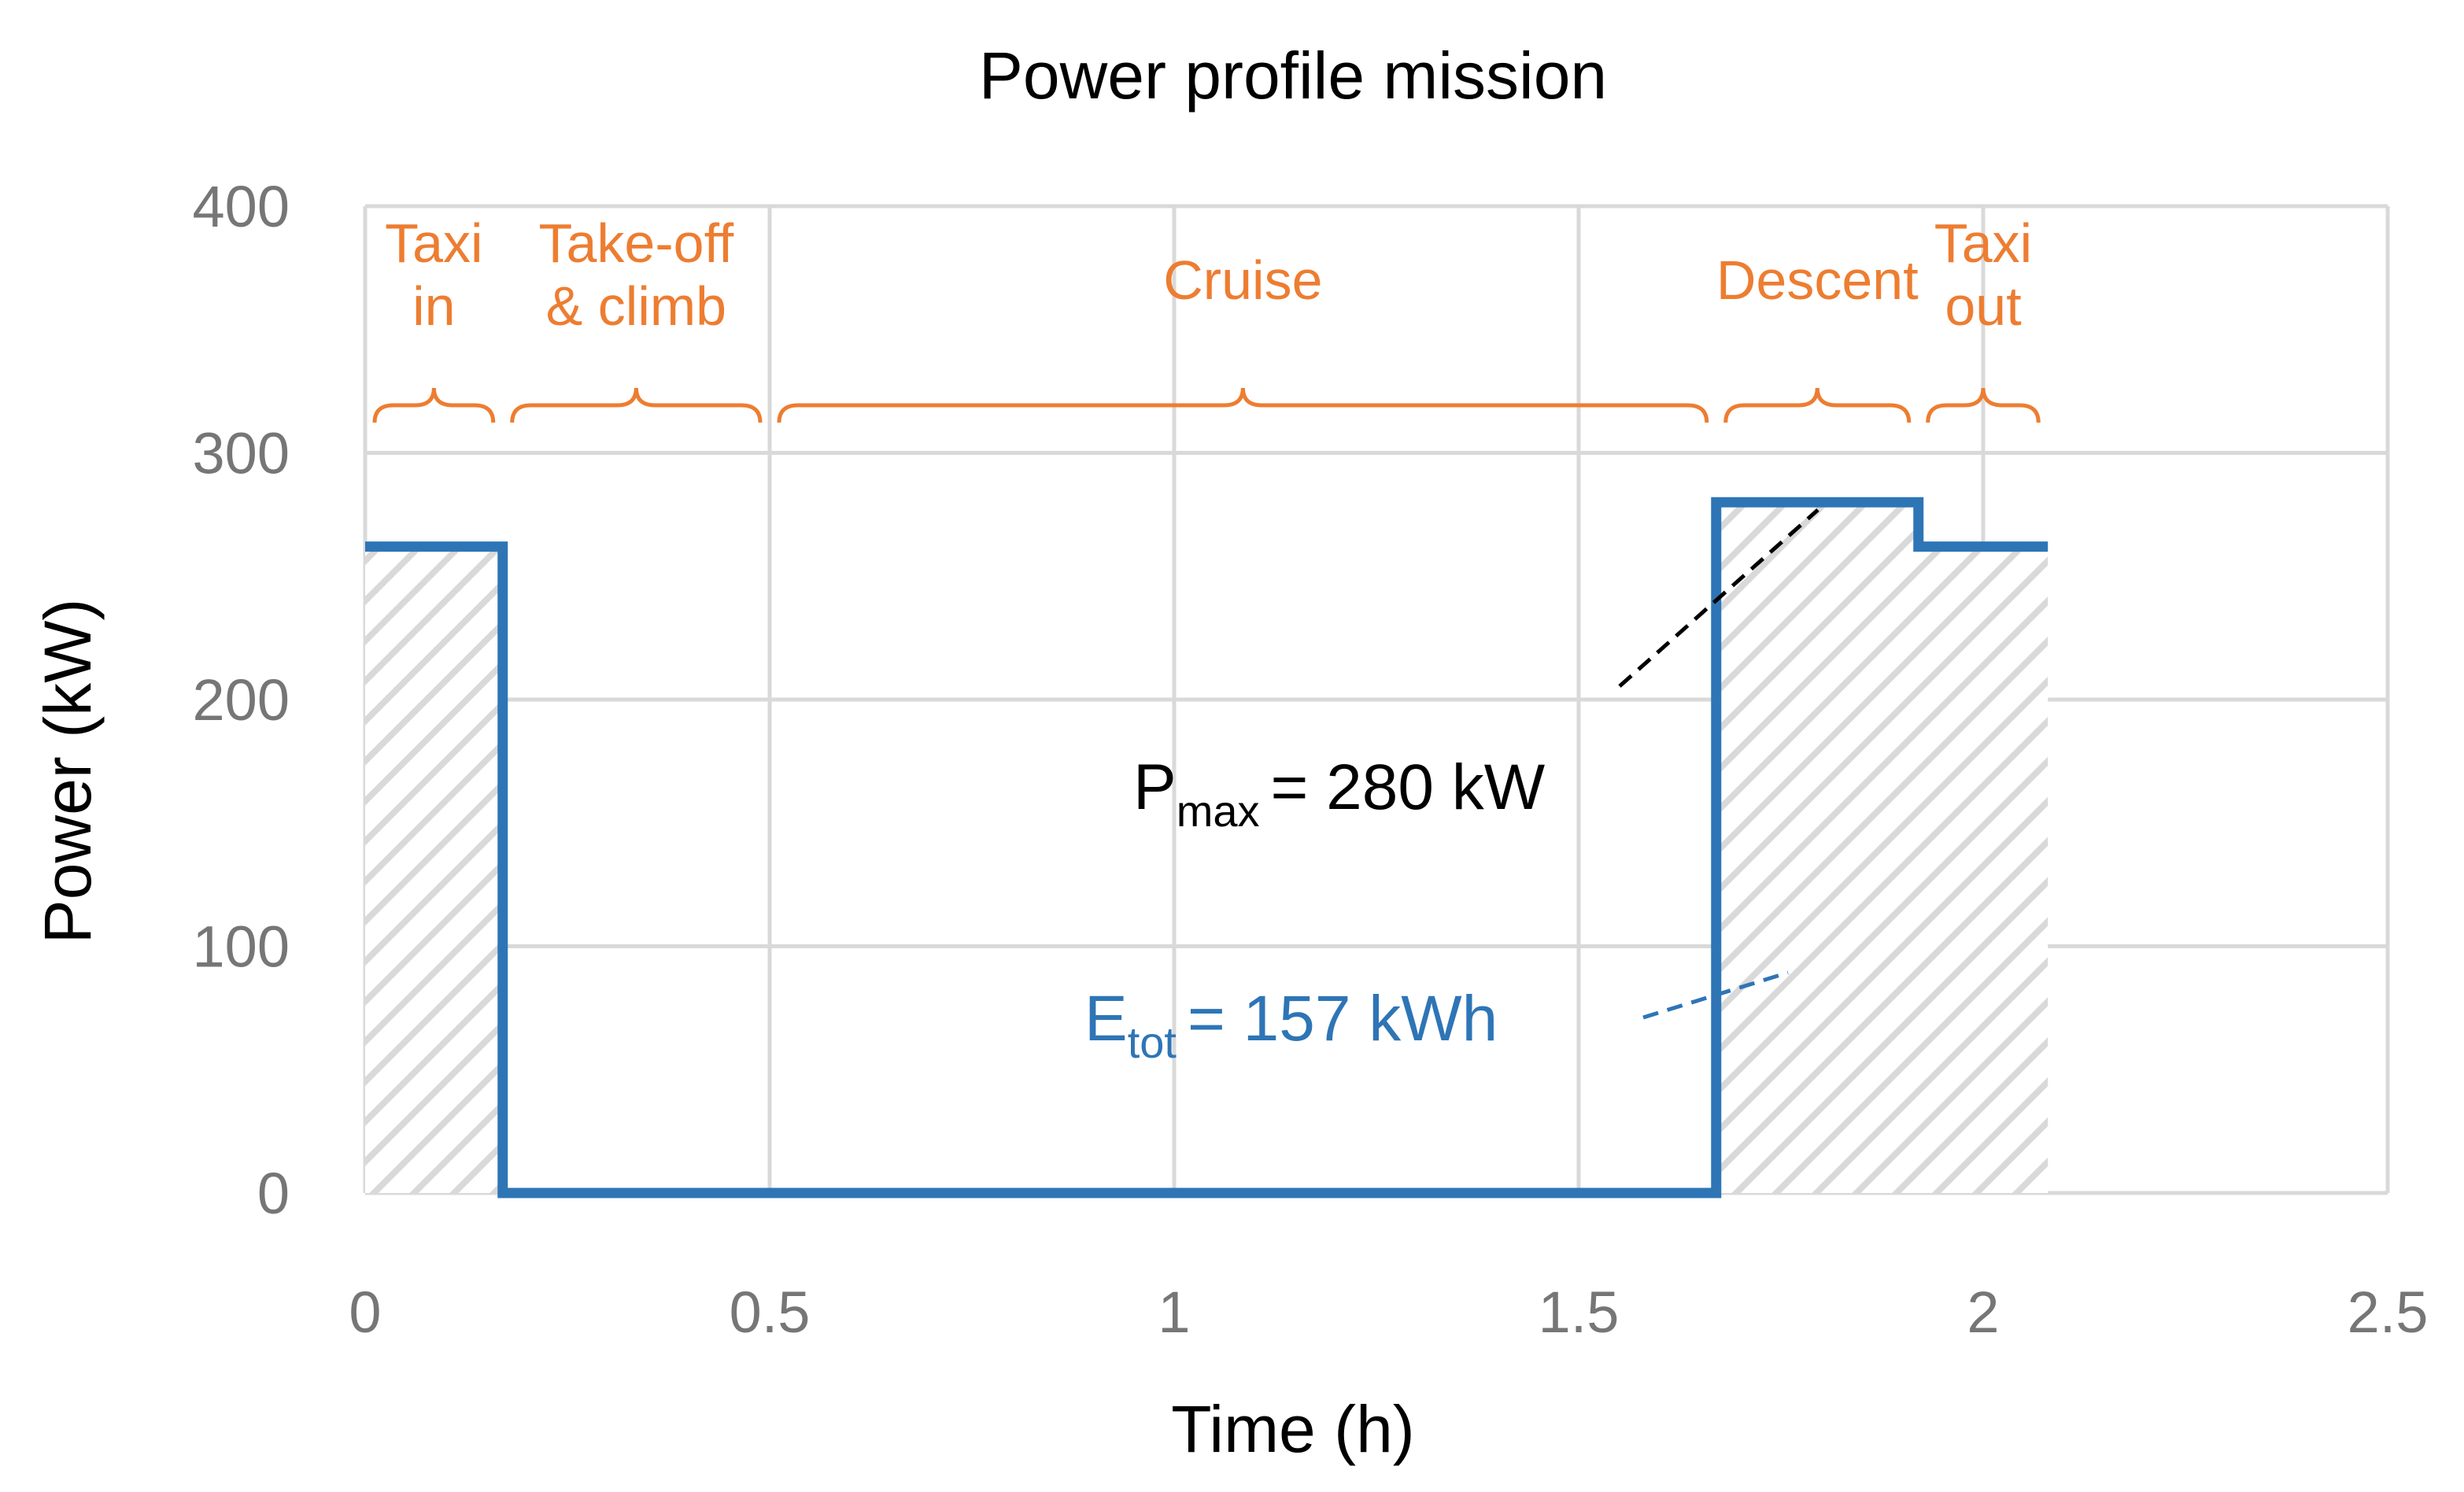 The height and width of the screenshot is (1492, 2464). I want to click on pmax-value: = 280 kW, so click(1409, 787).